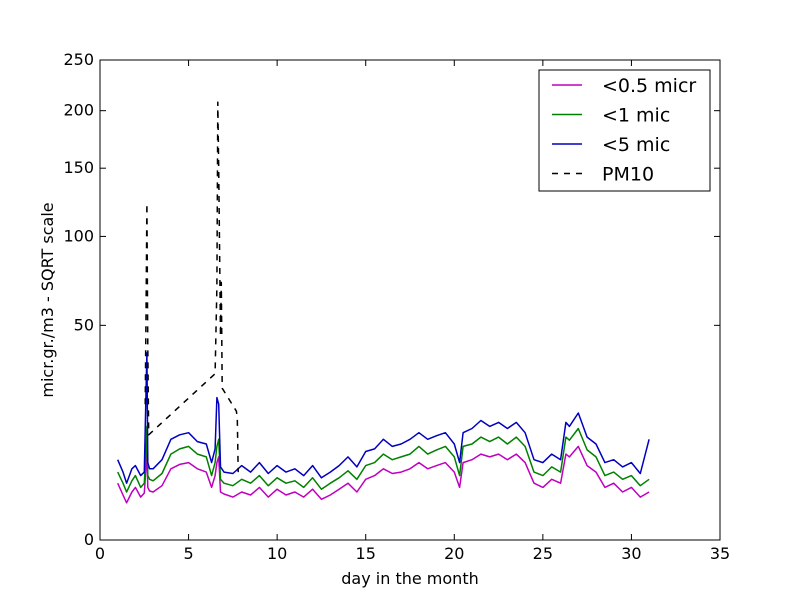  I want to click on x-tick-label: 5, so click(188, 553).